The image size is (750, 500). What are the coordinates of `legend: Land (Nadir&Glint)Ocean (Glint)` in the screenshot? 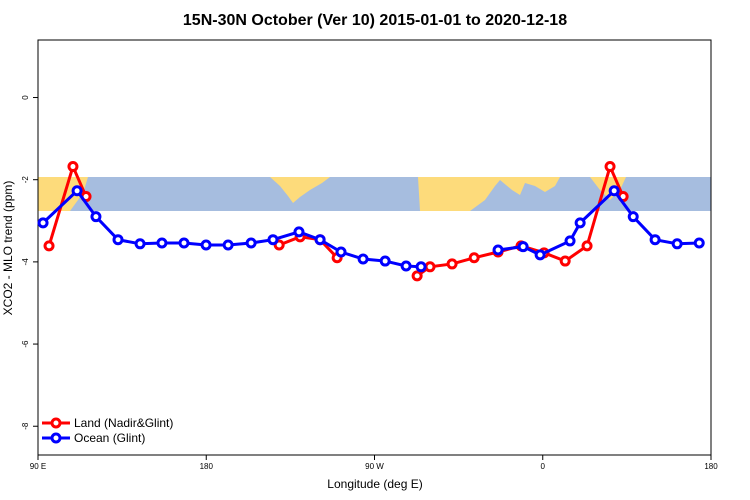 It's located at (107, 430).